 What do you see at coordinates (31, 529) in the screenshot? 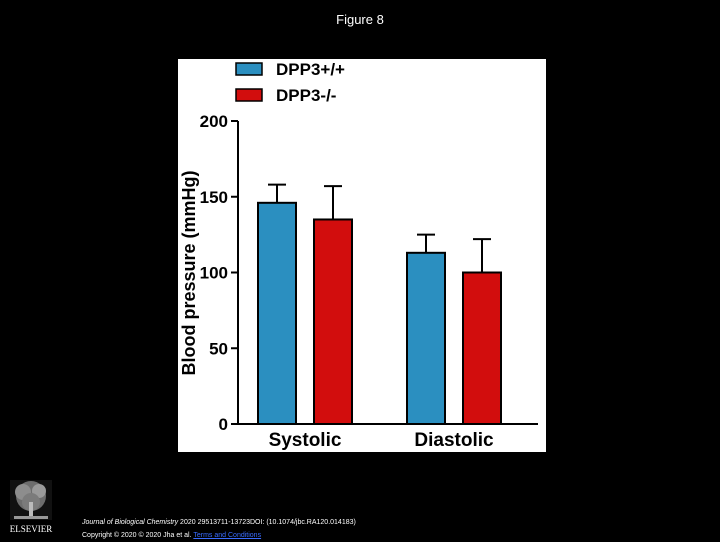
I see `svg-text: ELSEVIER` at bounding box center [31, 529].